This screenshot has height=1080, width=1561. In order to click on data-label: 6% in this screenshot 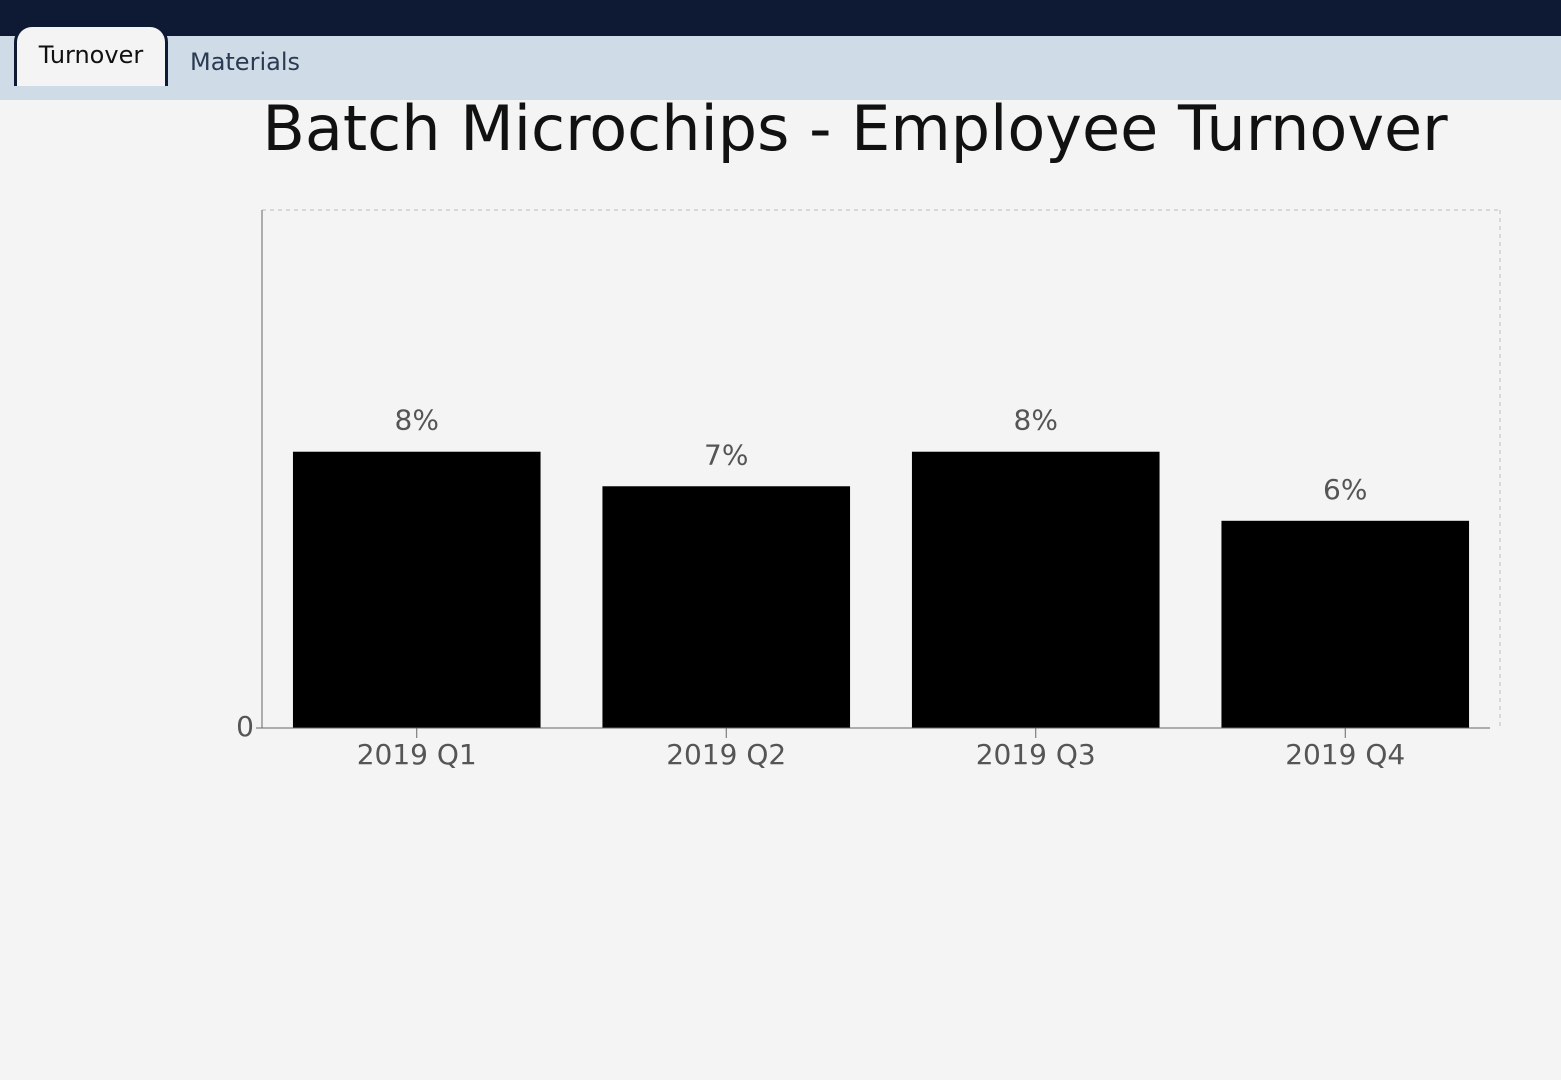, I will do `click(1345, 489)`.